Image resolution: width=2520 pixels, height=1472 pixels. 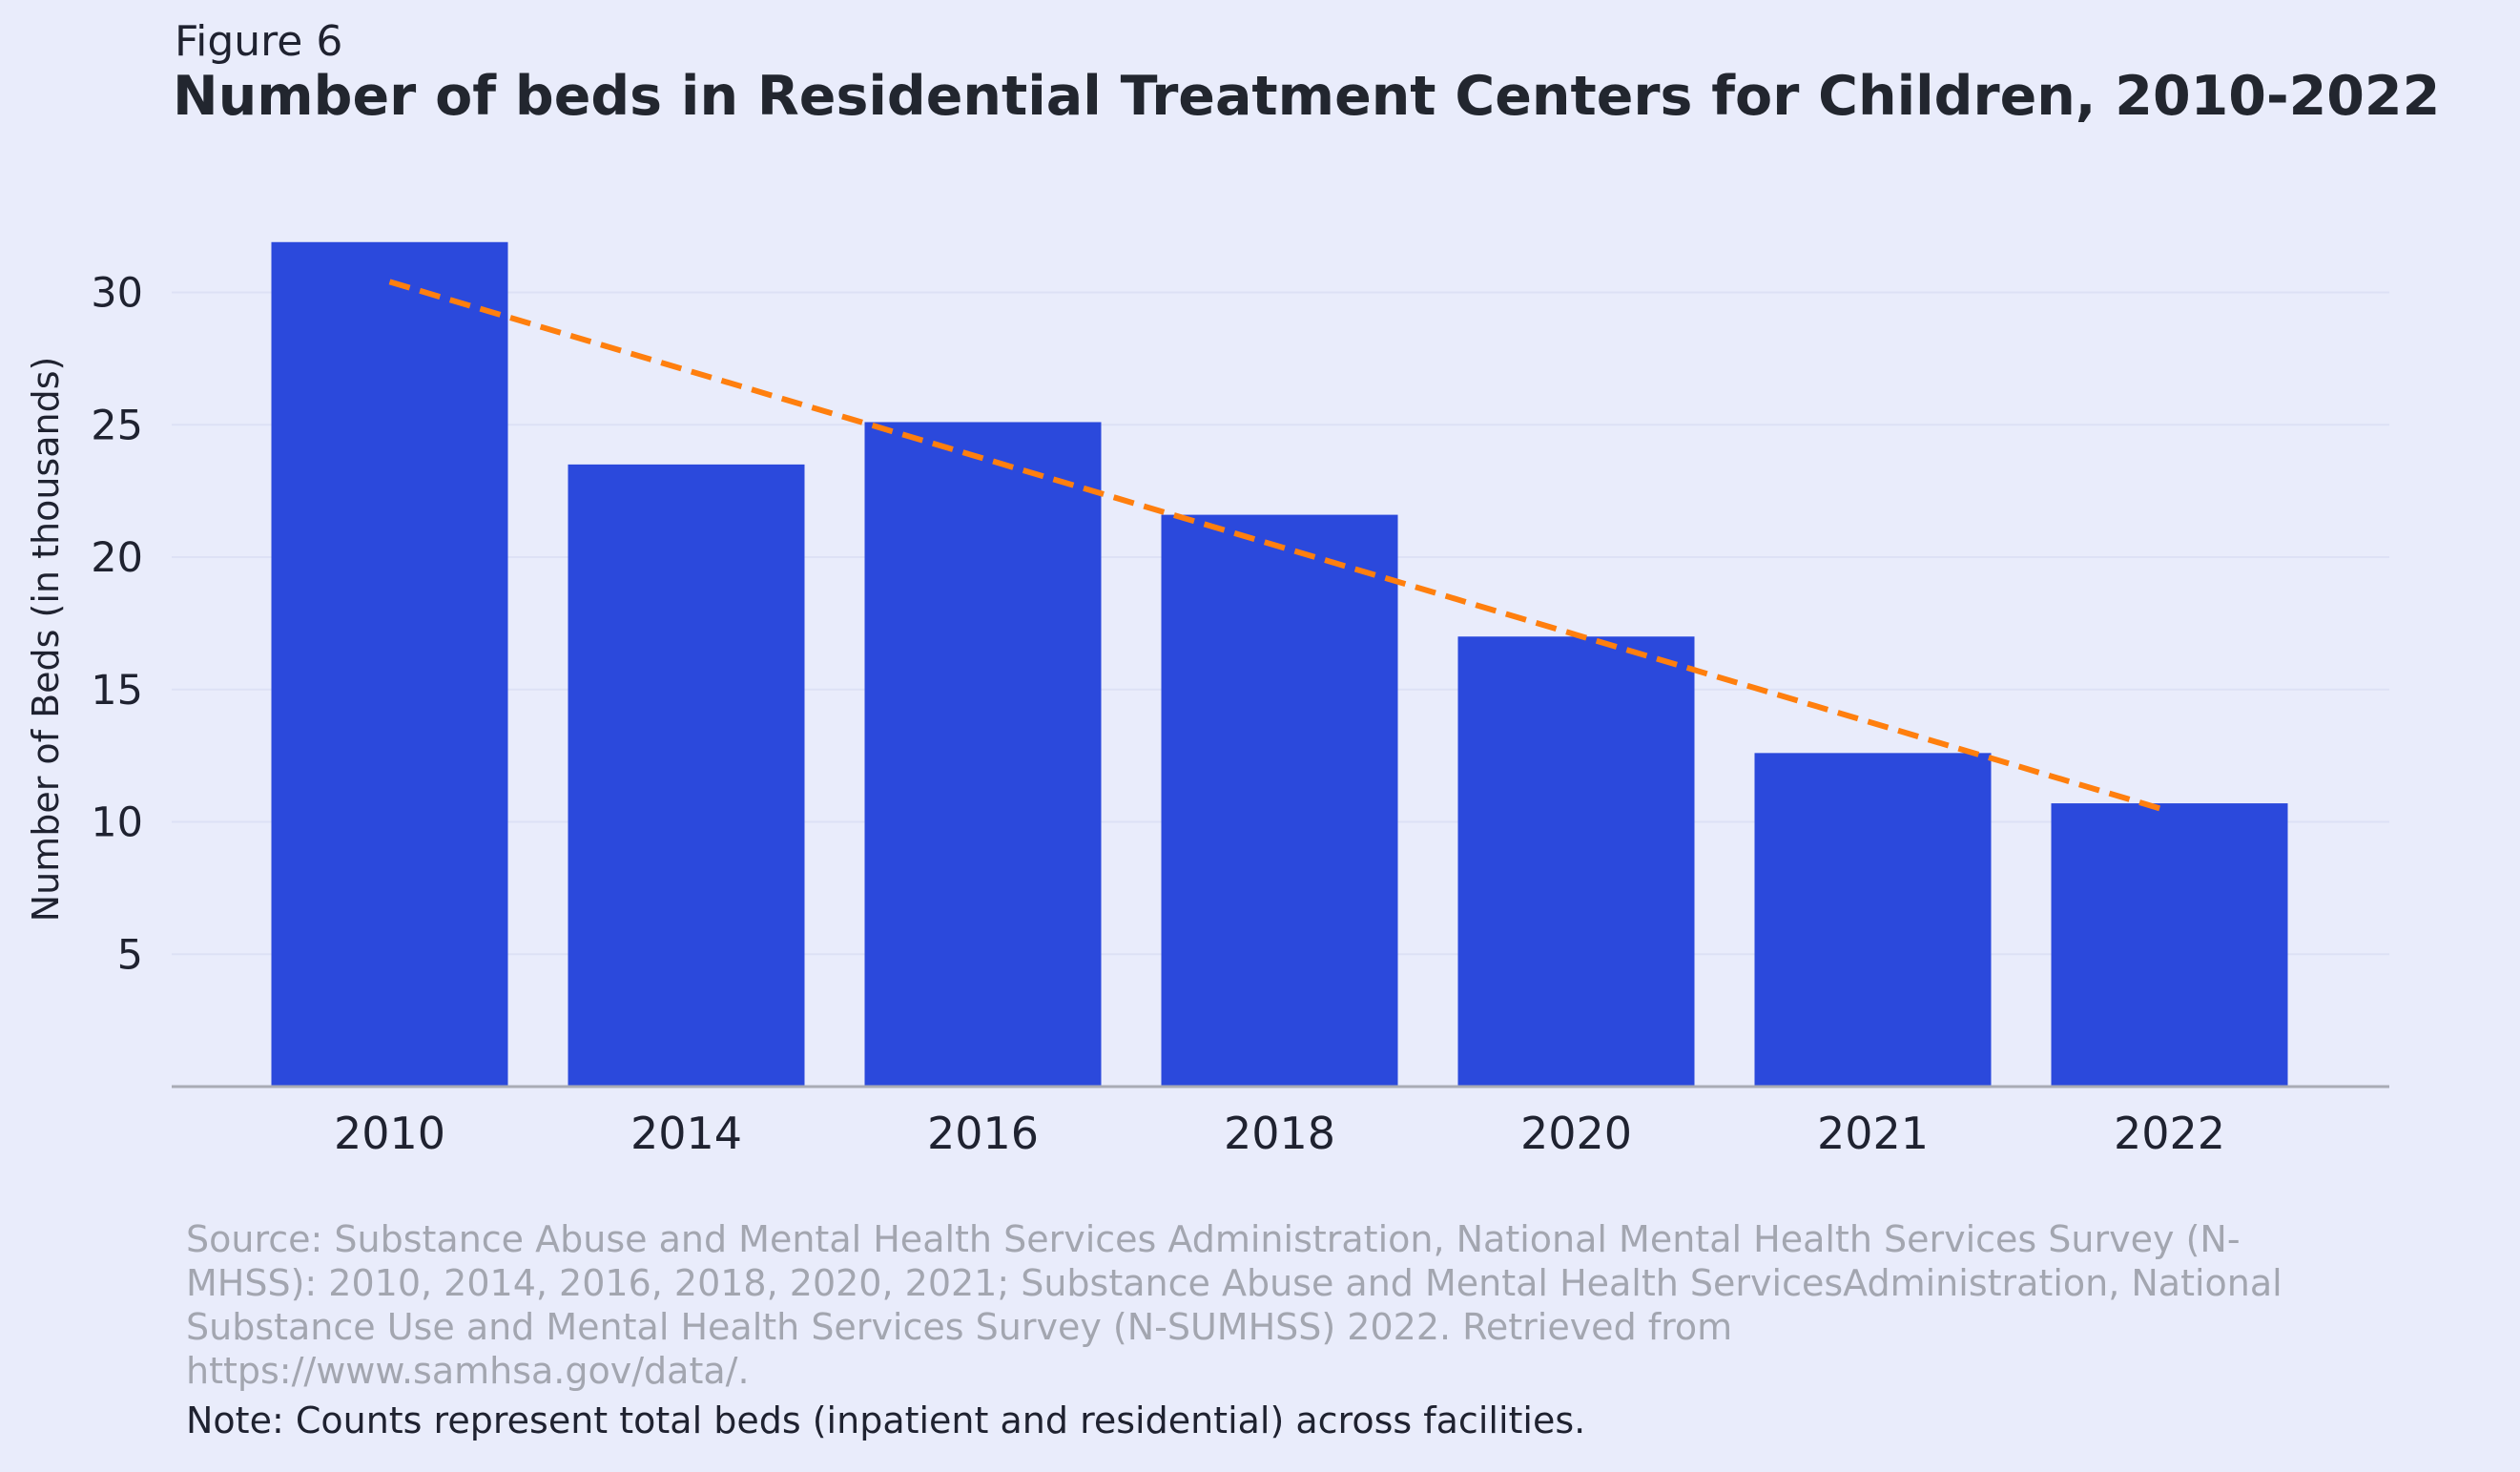 What do you see at coordinates (117, 294) in the screenshot?
I see `y-tick-label: 30` at bounding box center [117, 294].